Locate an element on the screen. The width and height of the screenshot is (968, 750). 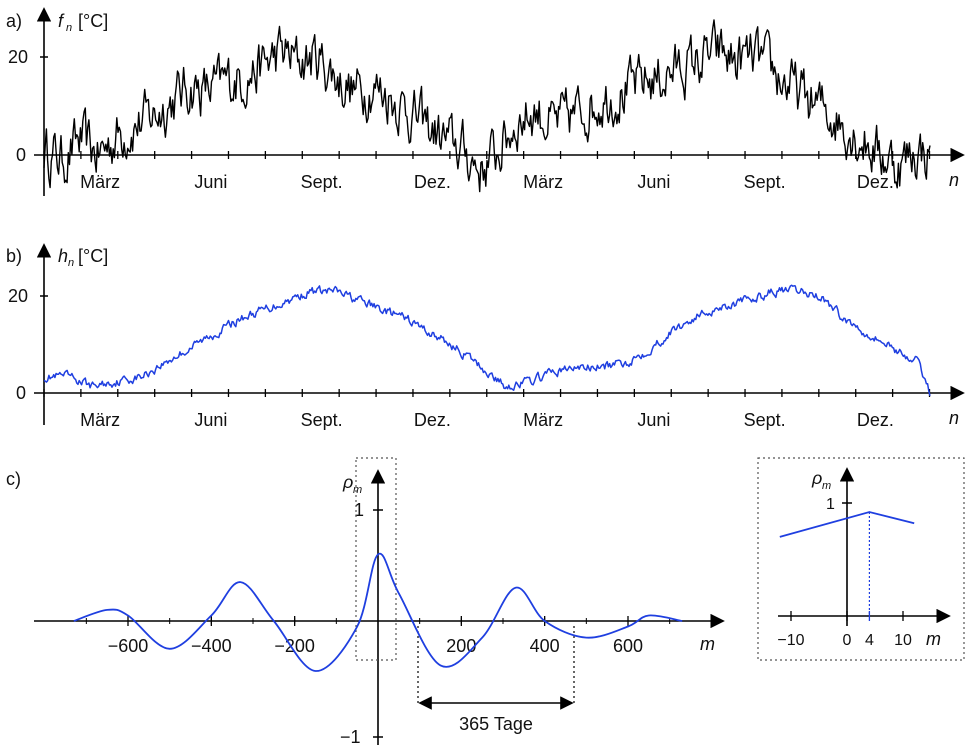
panel-a-ylabel-sub: n is located at coordinates (69, 28).